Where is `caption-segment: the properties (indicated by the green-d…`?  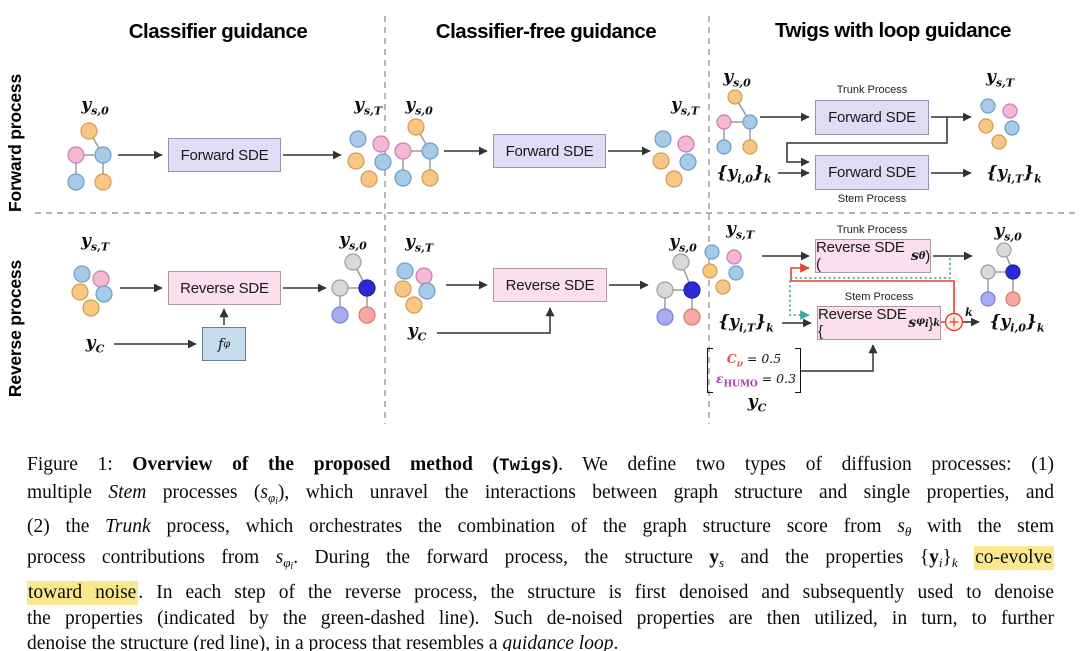
caption-segment: the properties (indicated by the green-d… is located at coordinates (540, 618).